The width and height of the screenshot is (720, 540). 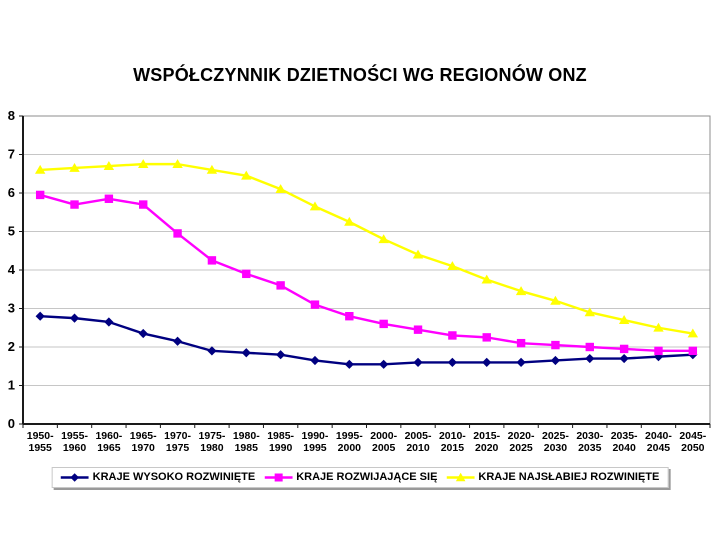 What do you see at coordinates (12, 269) in the screenshot?
I see `y-axis-label: 4` at bounding box center [12, 269].